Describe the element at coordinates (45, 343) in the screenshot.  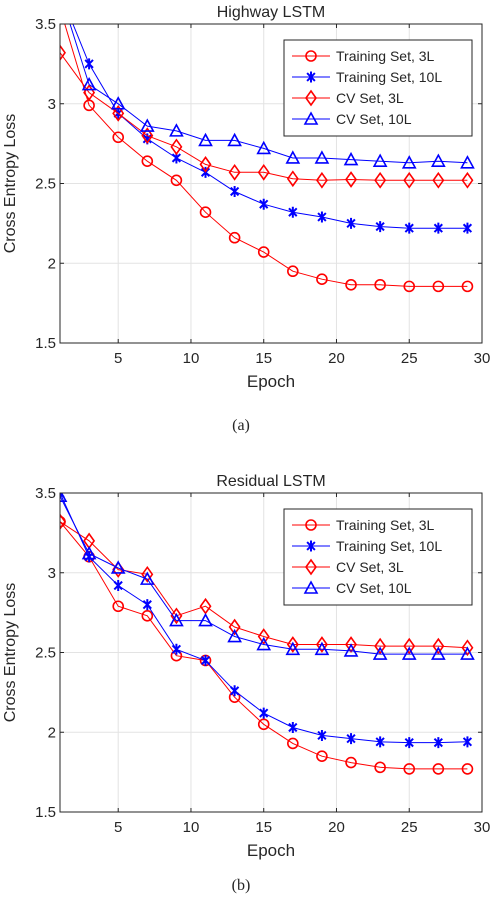
I see `y-tick-label: 1.5` at that location.